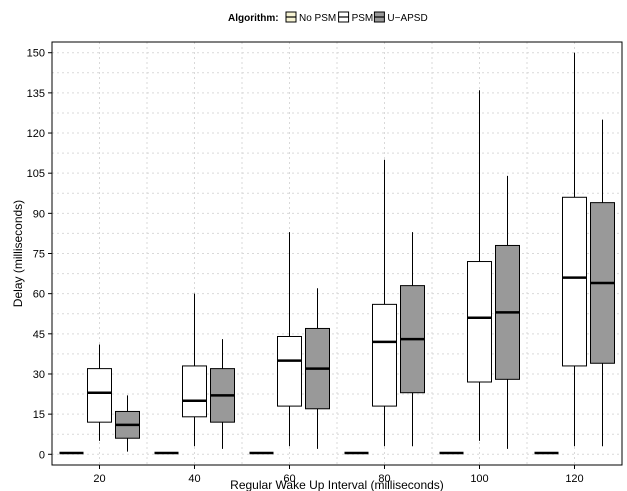  What do you see at coordinates (337, 484) in the screenshot?
I see `x-axis-title: Regular Wake Up Interval (milliseconds)` at bounding box center [337, 484].